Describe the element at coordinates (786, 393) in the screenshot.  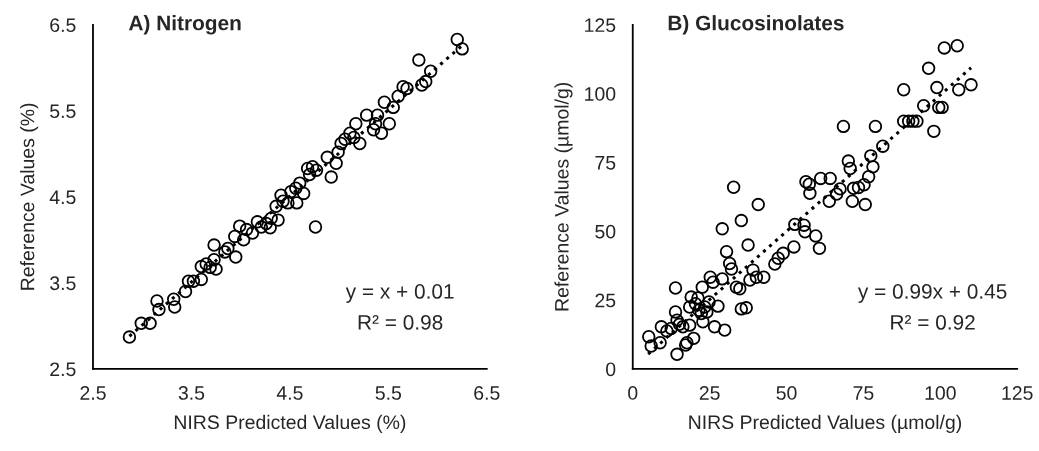
I see `x-tick-label: 50` at that location.